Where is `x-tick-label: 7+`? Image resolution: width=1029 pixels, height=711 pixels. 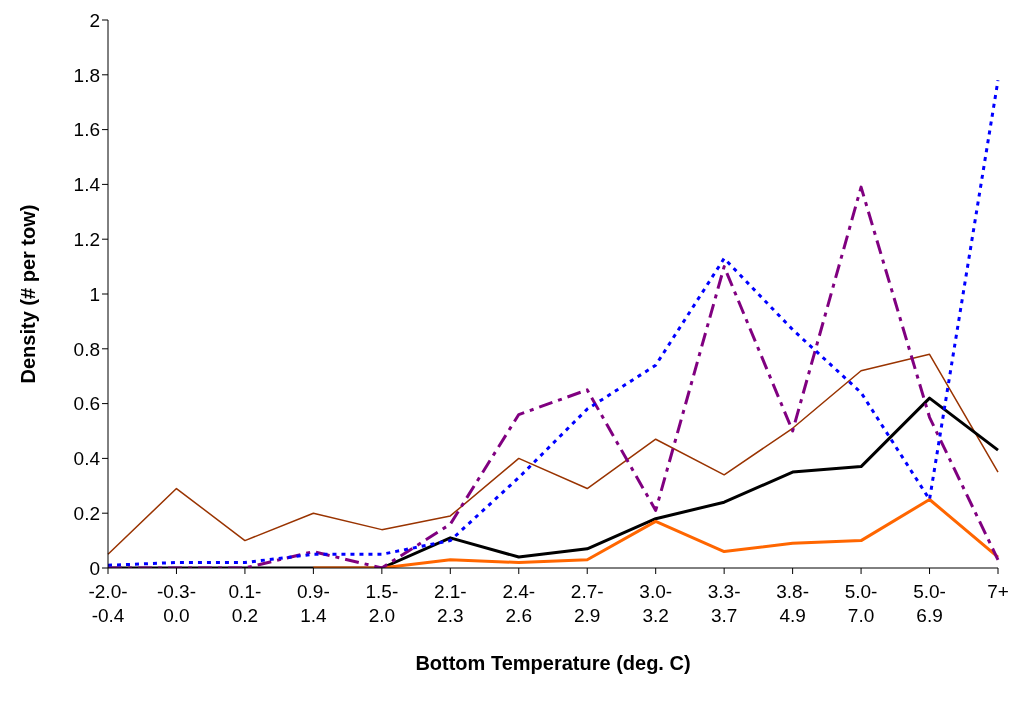 x-tick-label: 7+ is located at coordinates (998, 591).